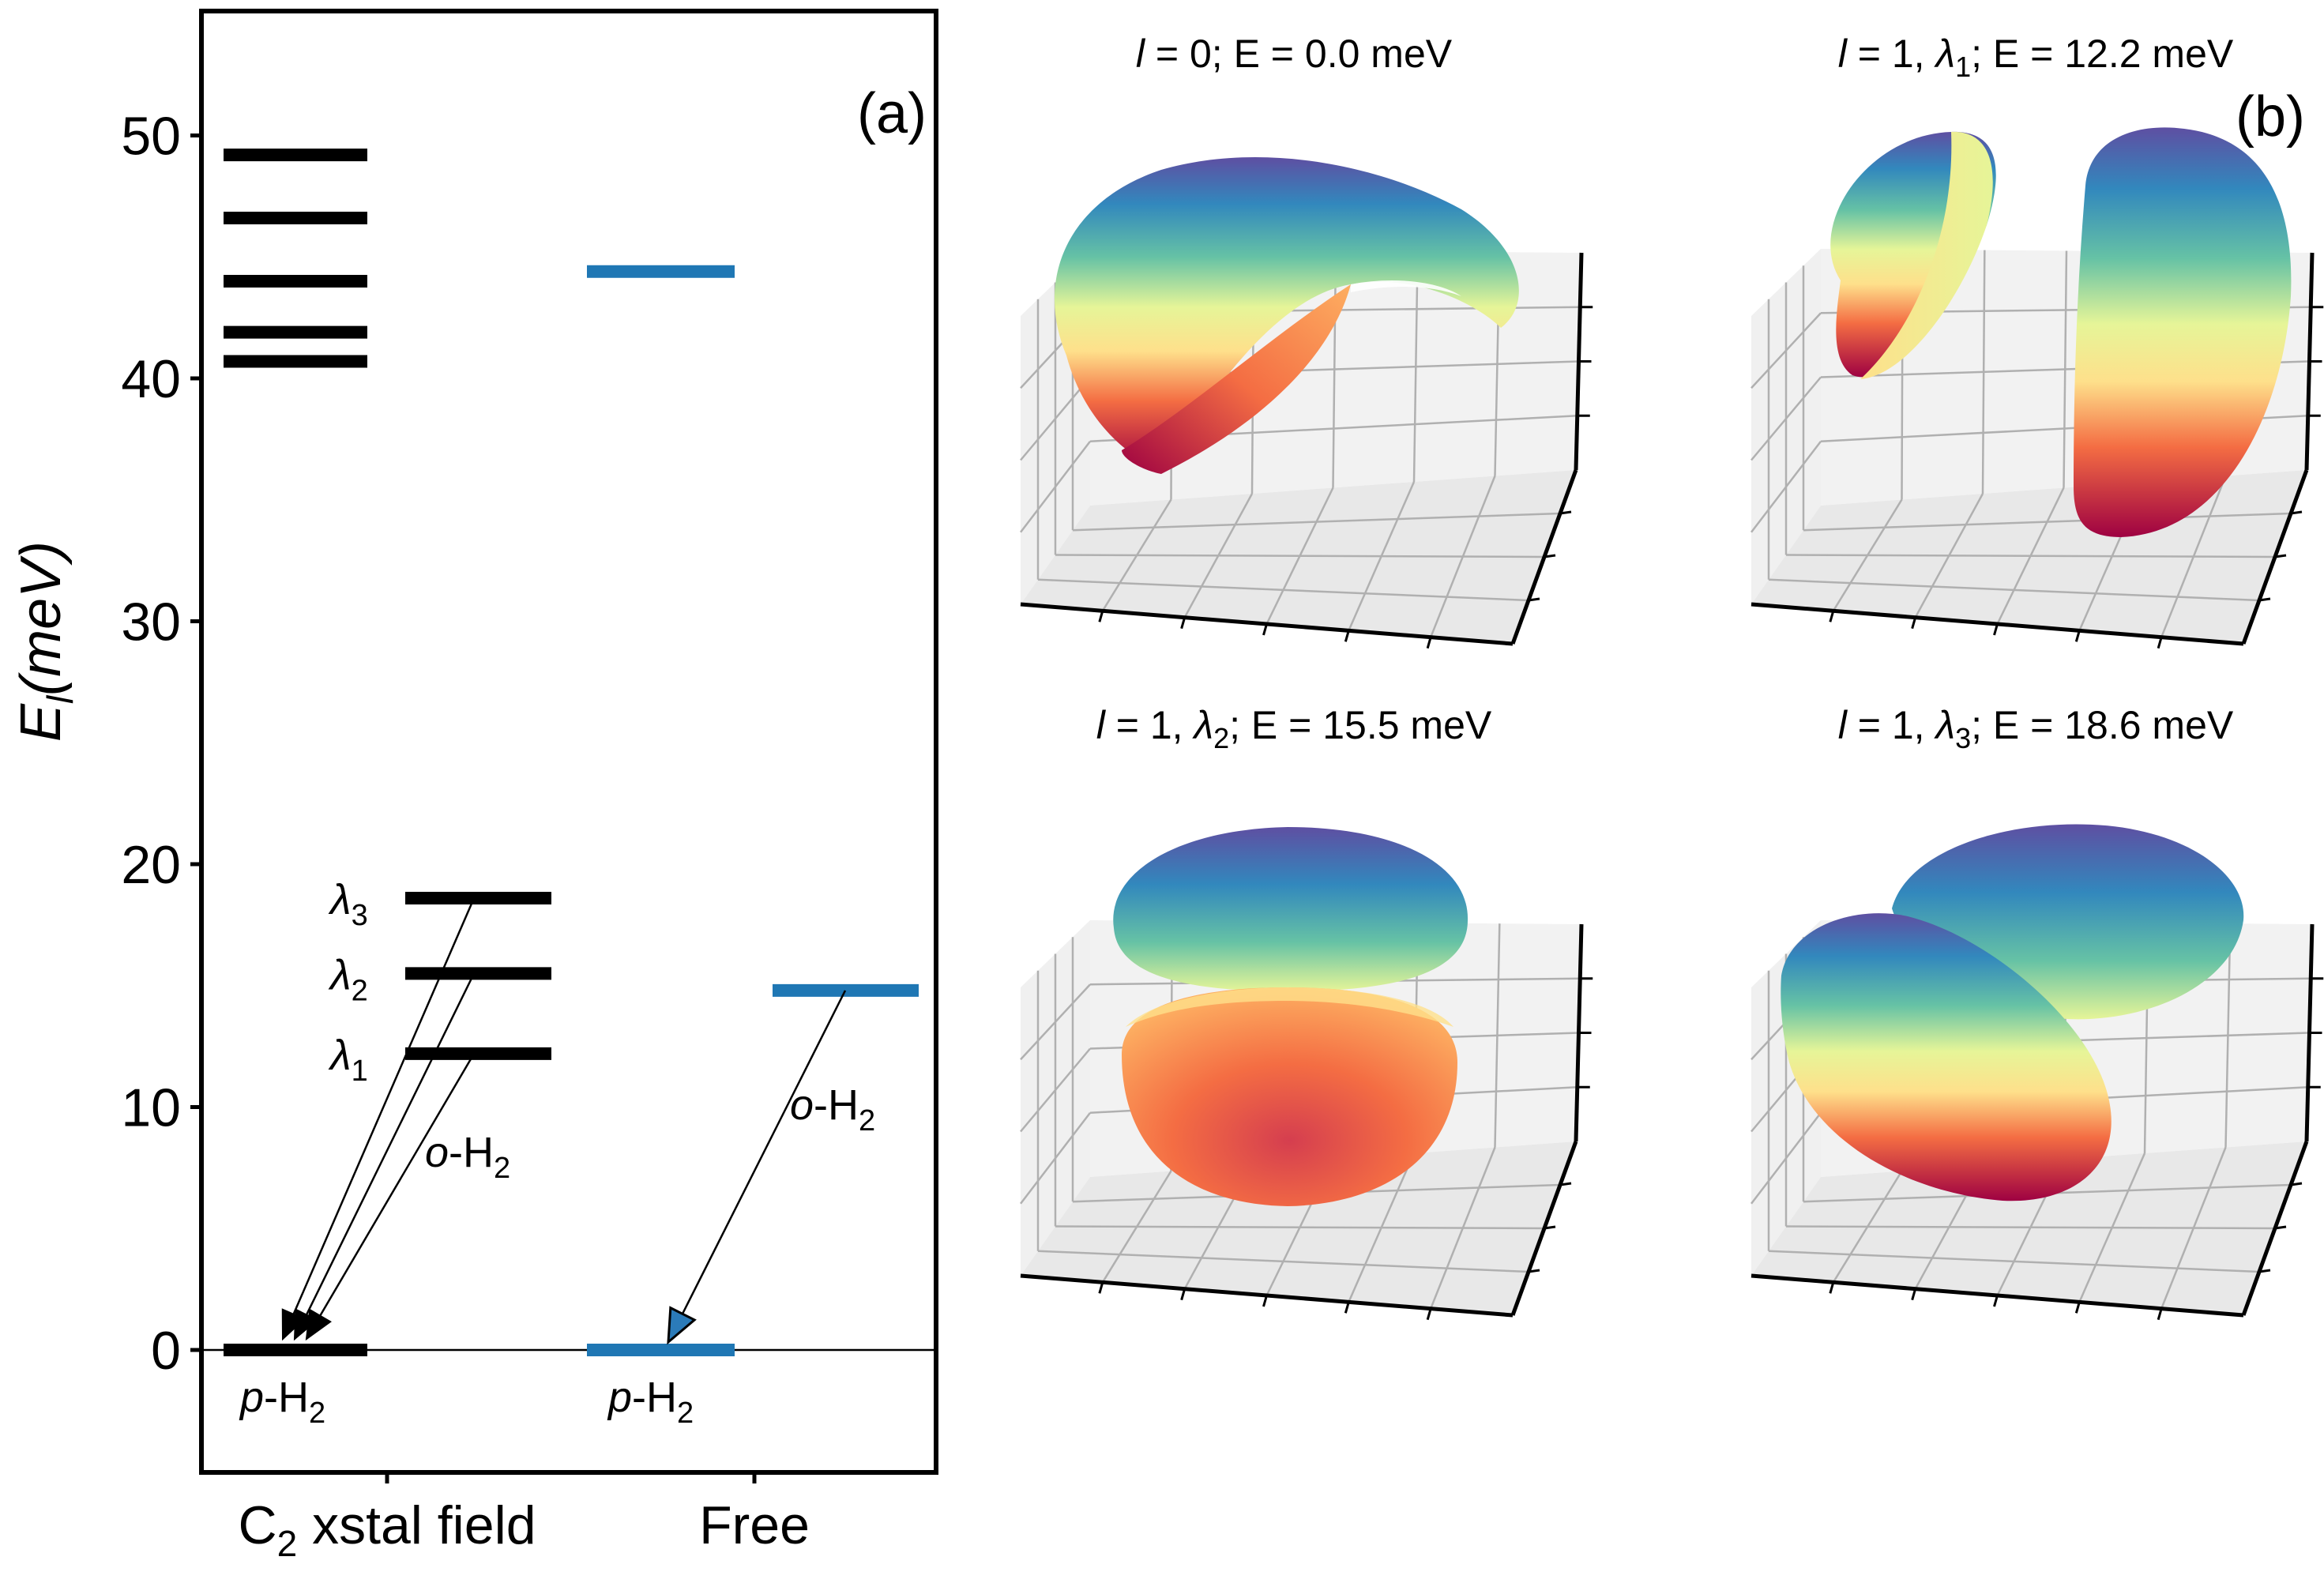 Image resolution: width=2324 pixels, height=1583 pixels. I want to click on subplot-title-part: ; E = 18.6 meV, so click(2102, 725).